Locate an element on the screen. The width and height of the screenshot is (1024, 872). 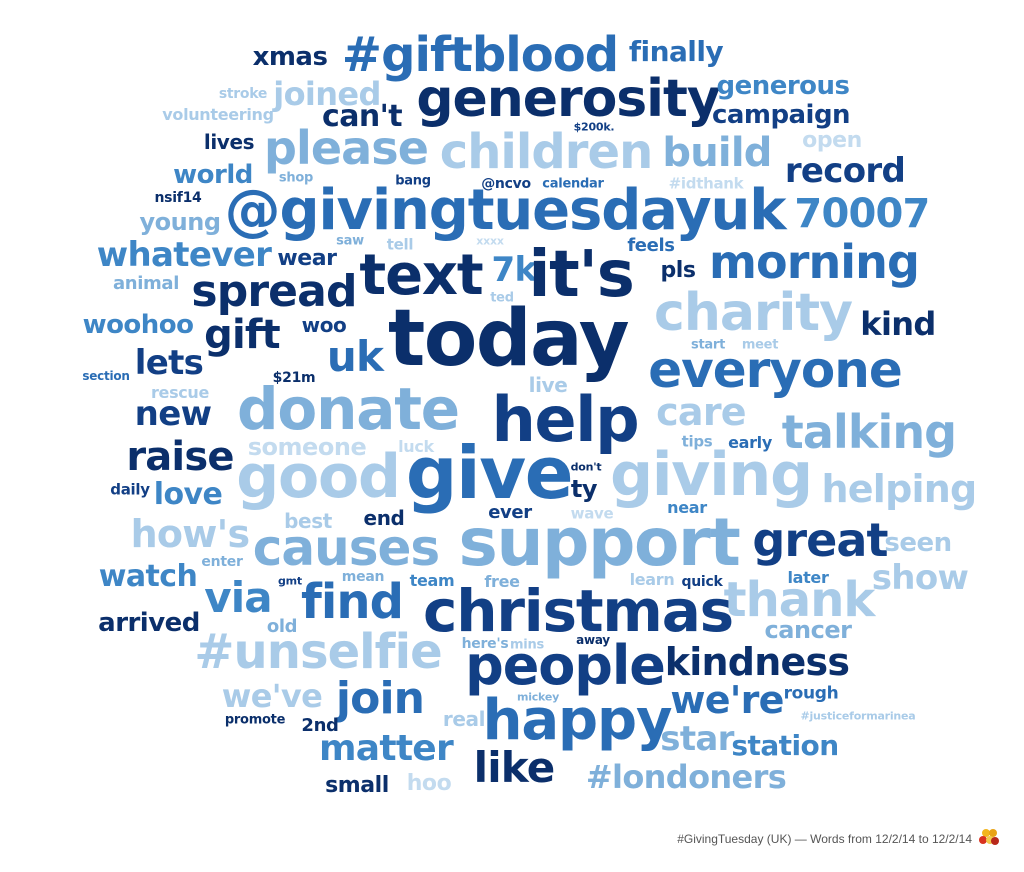
word-kind: kind is located at coordinates (898, 324).